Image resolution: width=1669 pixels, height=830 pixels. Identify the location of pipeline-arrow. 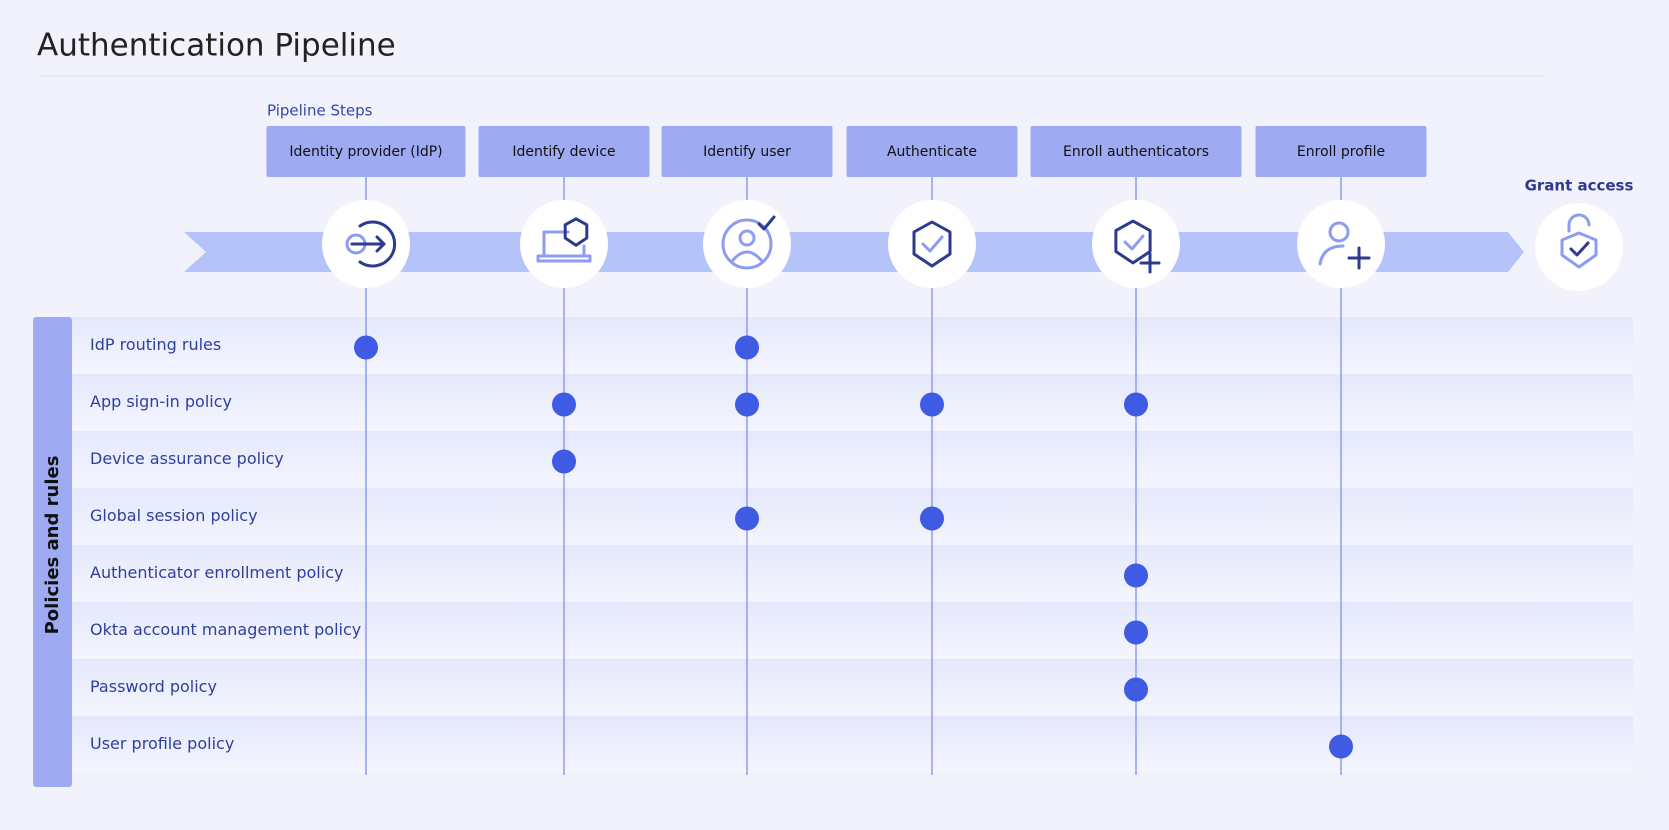
(854, 252).